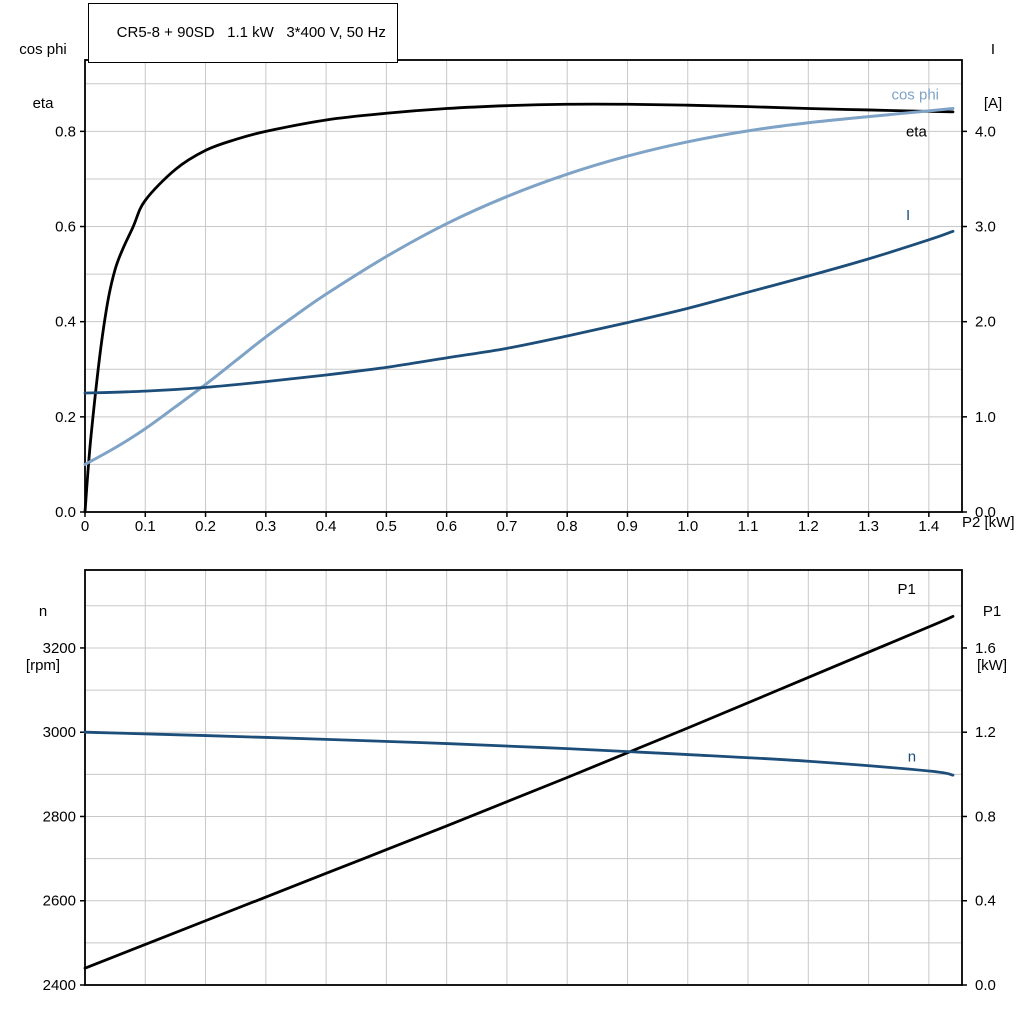 The height and width of the screenshot is (1024, 1024). Describe the element at coordinates (993, 103) in the screenshot. I see `axis-title-current-unit: [A]` at that location.